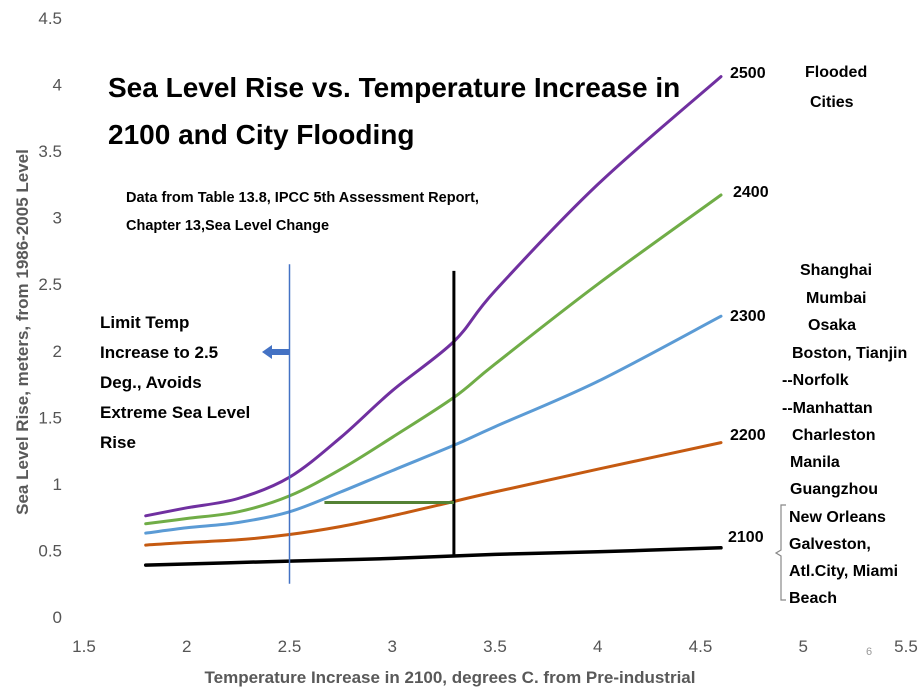  Describe the element at coordinates (748, 73) in the screenshot. I see `series-label-2500: 2500` at that location.